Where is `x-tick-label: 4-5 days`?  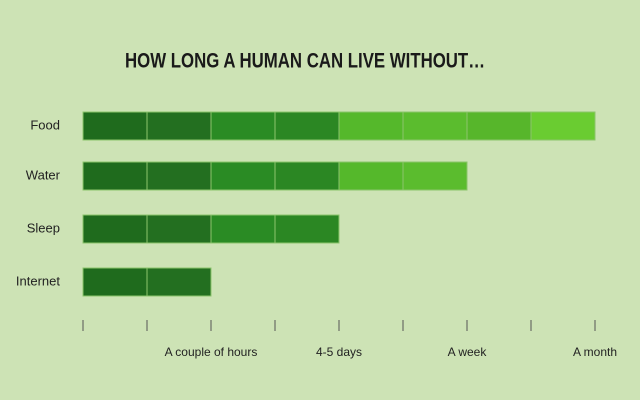 x-tick-label: 4-5 days is located at coordinates (339, 352).